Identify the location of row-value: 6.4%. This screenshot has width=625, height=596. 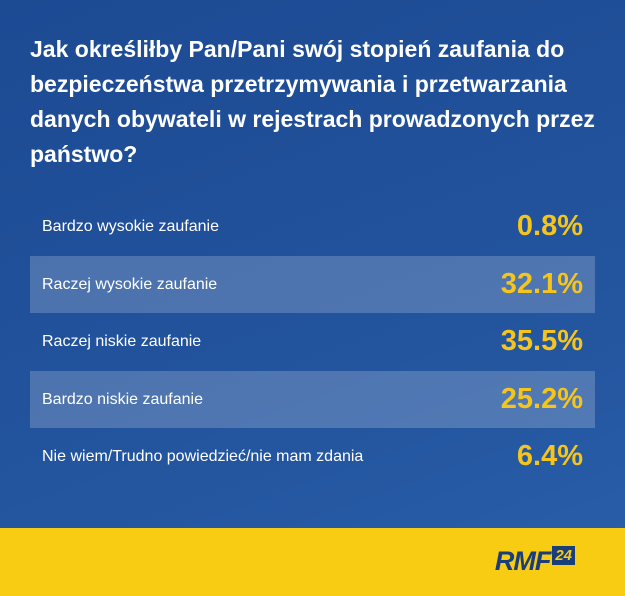
(549, 456).